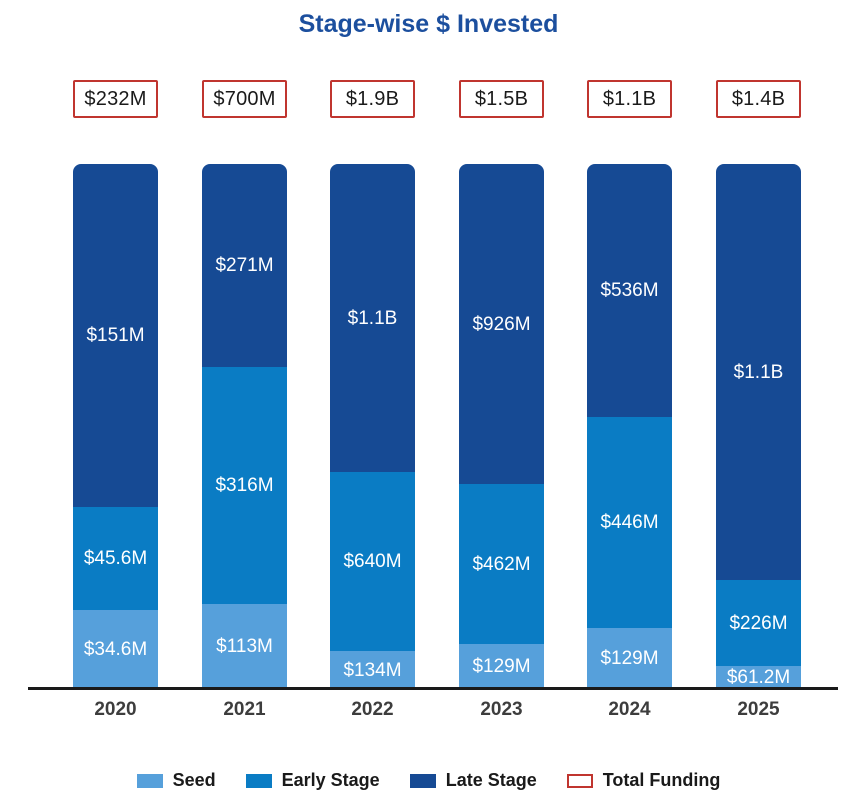  I want to click on total-funding-value: $1.4B, so click(758, 98).